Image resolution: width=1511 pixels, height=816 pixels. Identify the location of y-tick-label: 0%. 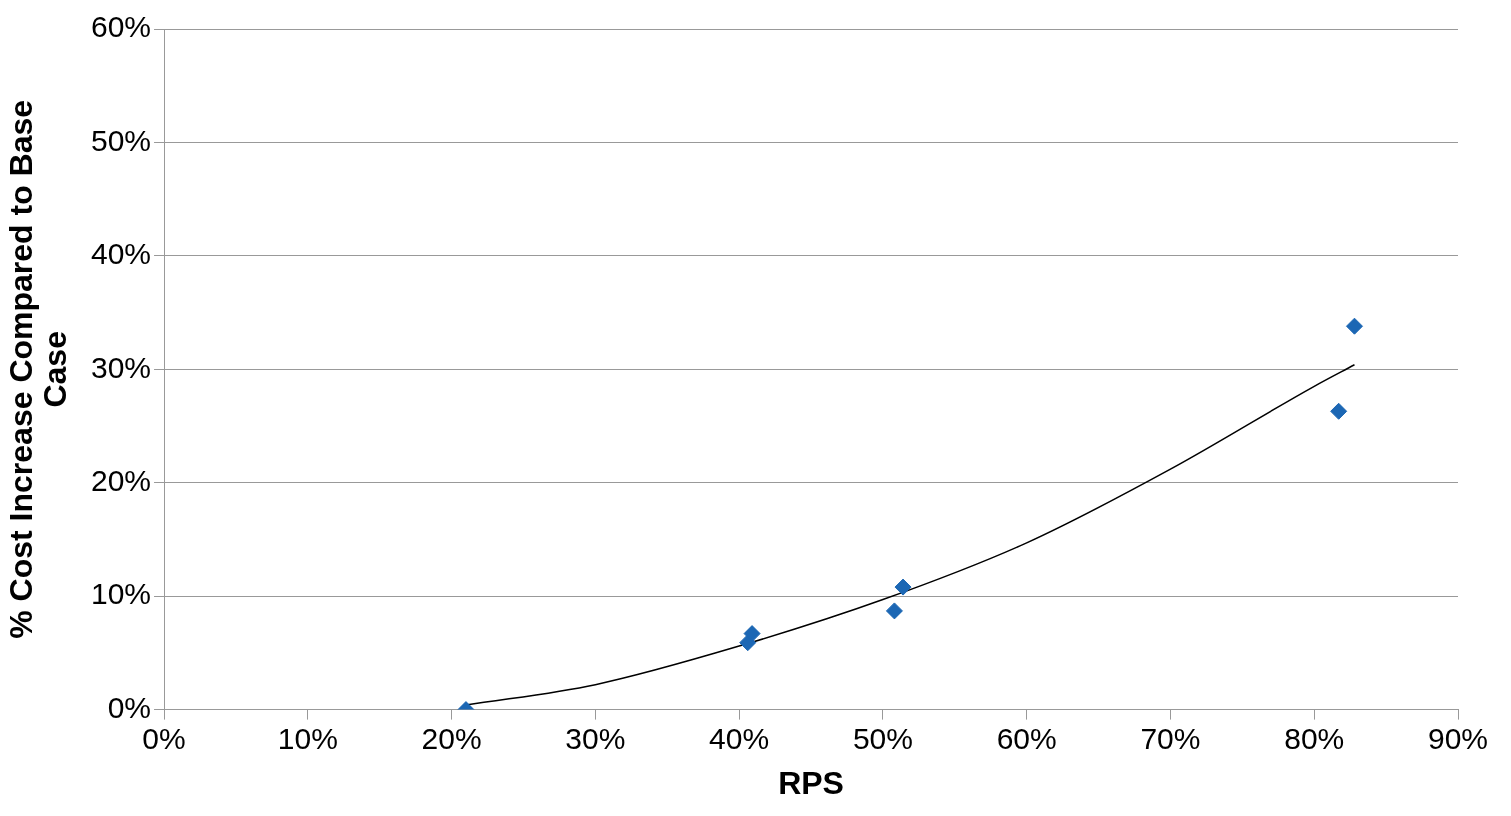
(129, 707).